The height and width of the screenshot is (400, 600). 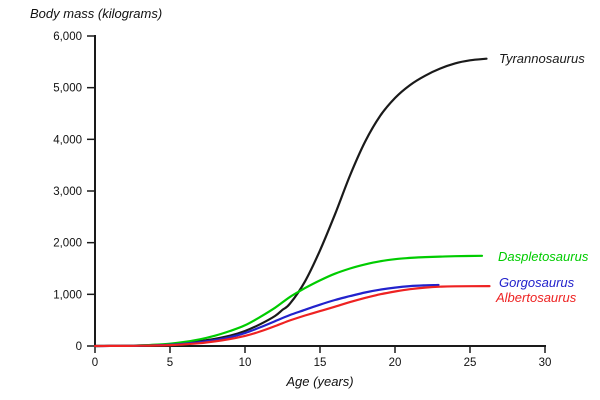 I want to click on series-label-tyrannosaurus: Tyrannosaurus, so click(x=542, y=58).